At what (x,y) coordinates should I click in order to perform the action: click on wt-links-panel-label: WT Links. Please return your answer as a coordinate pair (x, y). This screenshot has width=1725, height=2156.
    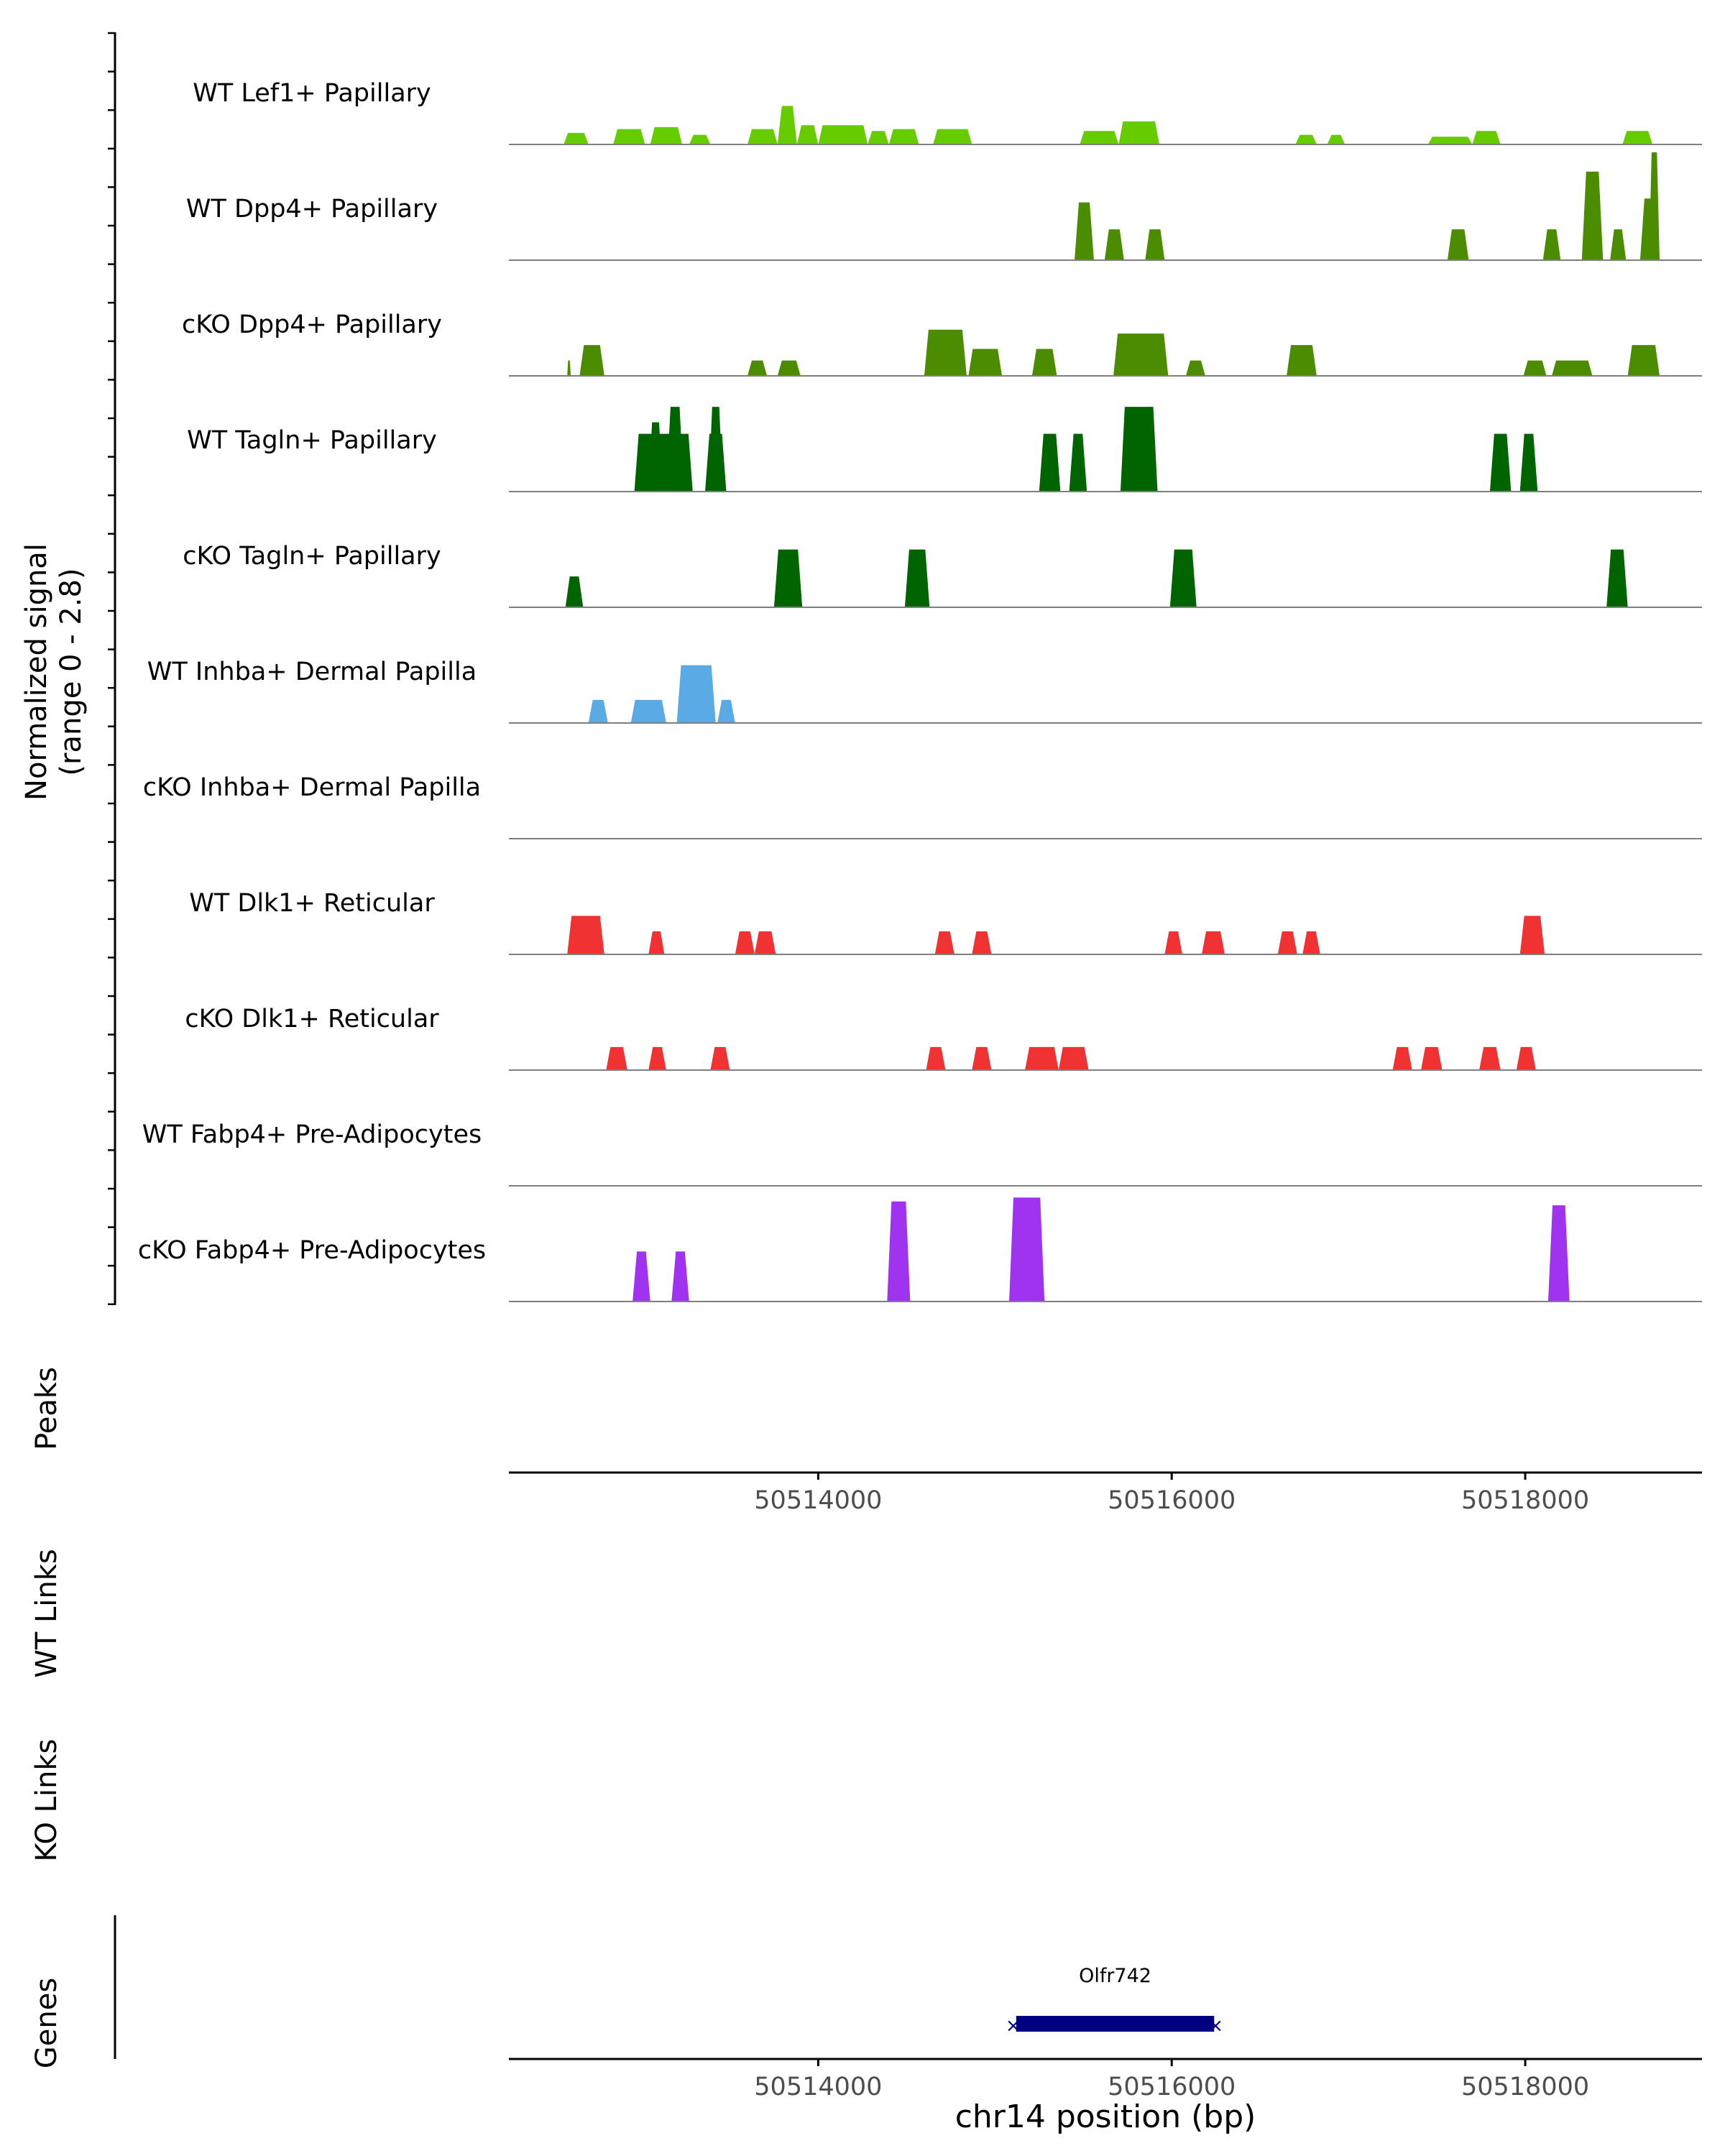
    Looking at the image, I should click on (46, 1613).